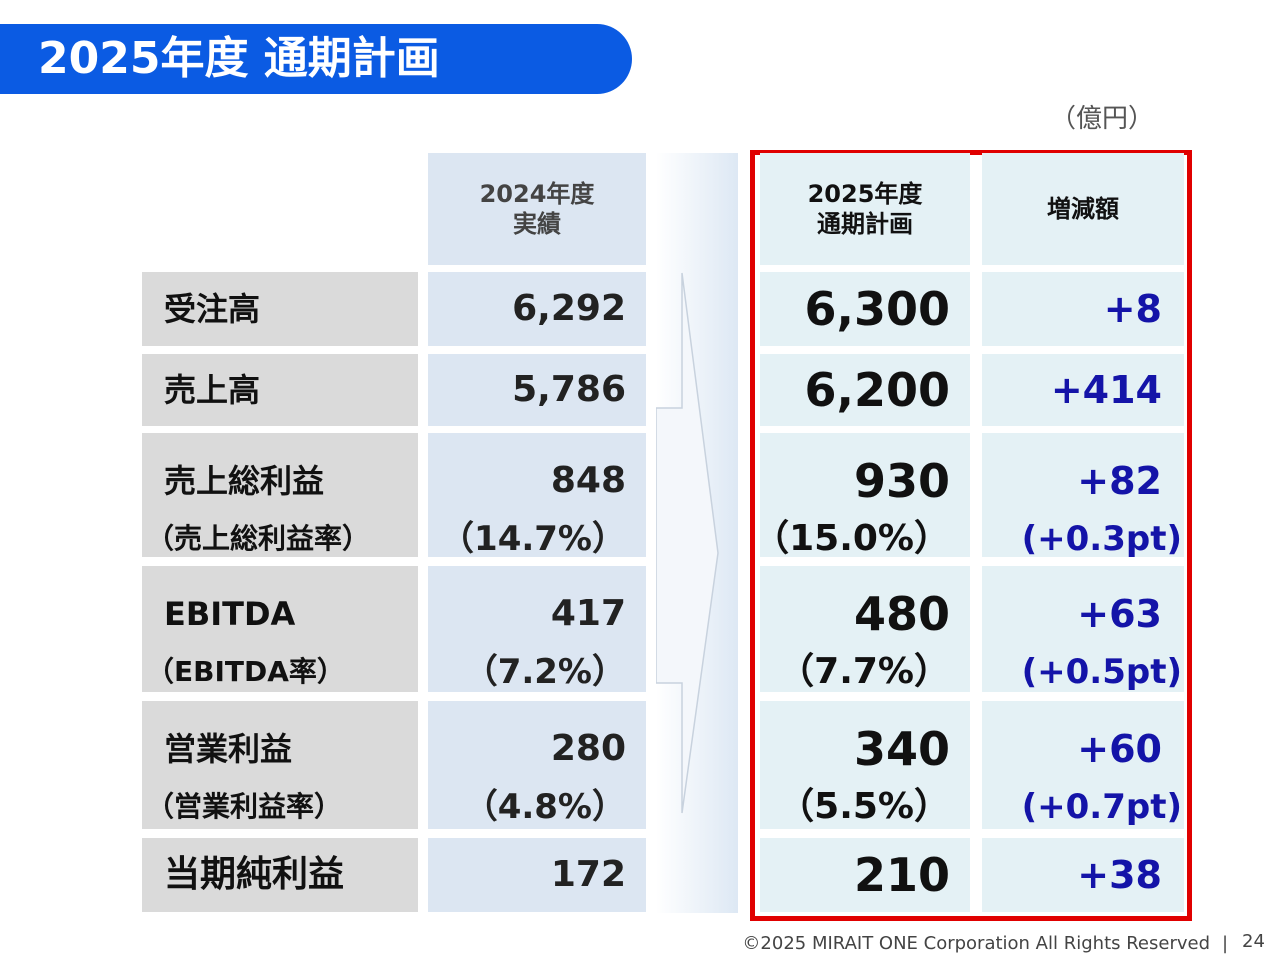 This screenshot has width=1280, height=960. What do you see at coordinates (258, 538) in the screenshot?
I see `row-sub-label: （売上総利益率）` at bounding box center [258, 538].